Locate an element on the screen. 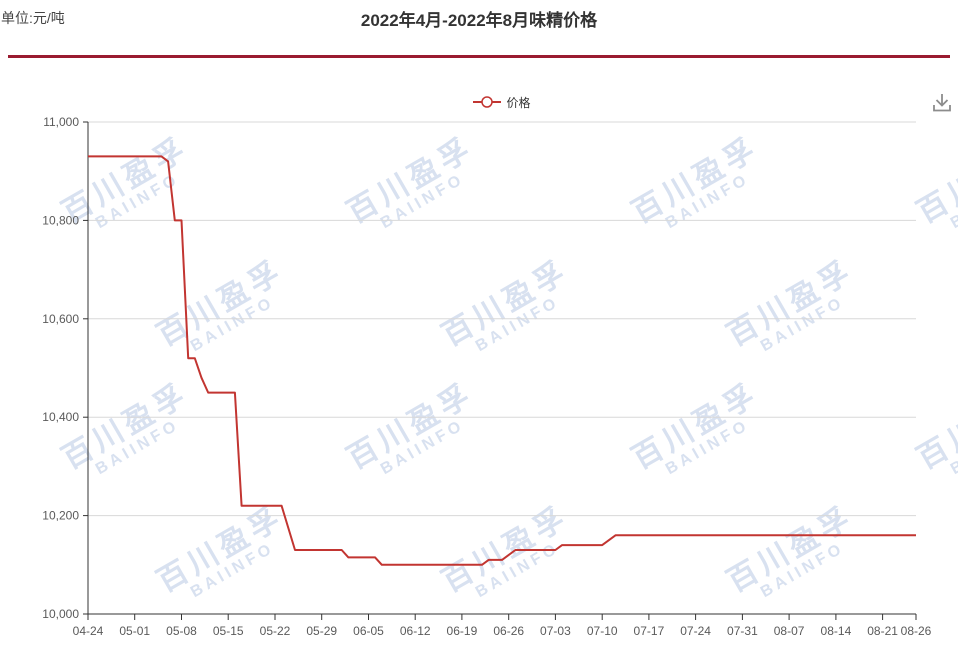  x-axis-tick-label: 08-14 is located at coordinates (836, 631).